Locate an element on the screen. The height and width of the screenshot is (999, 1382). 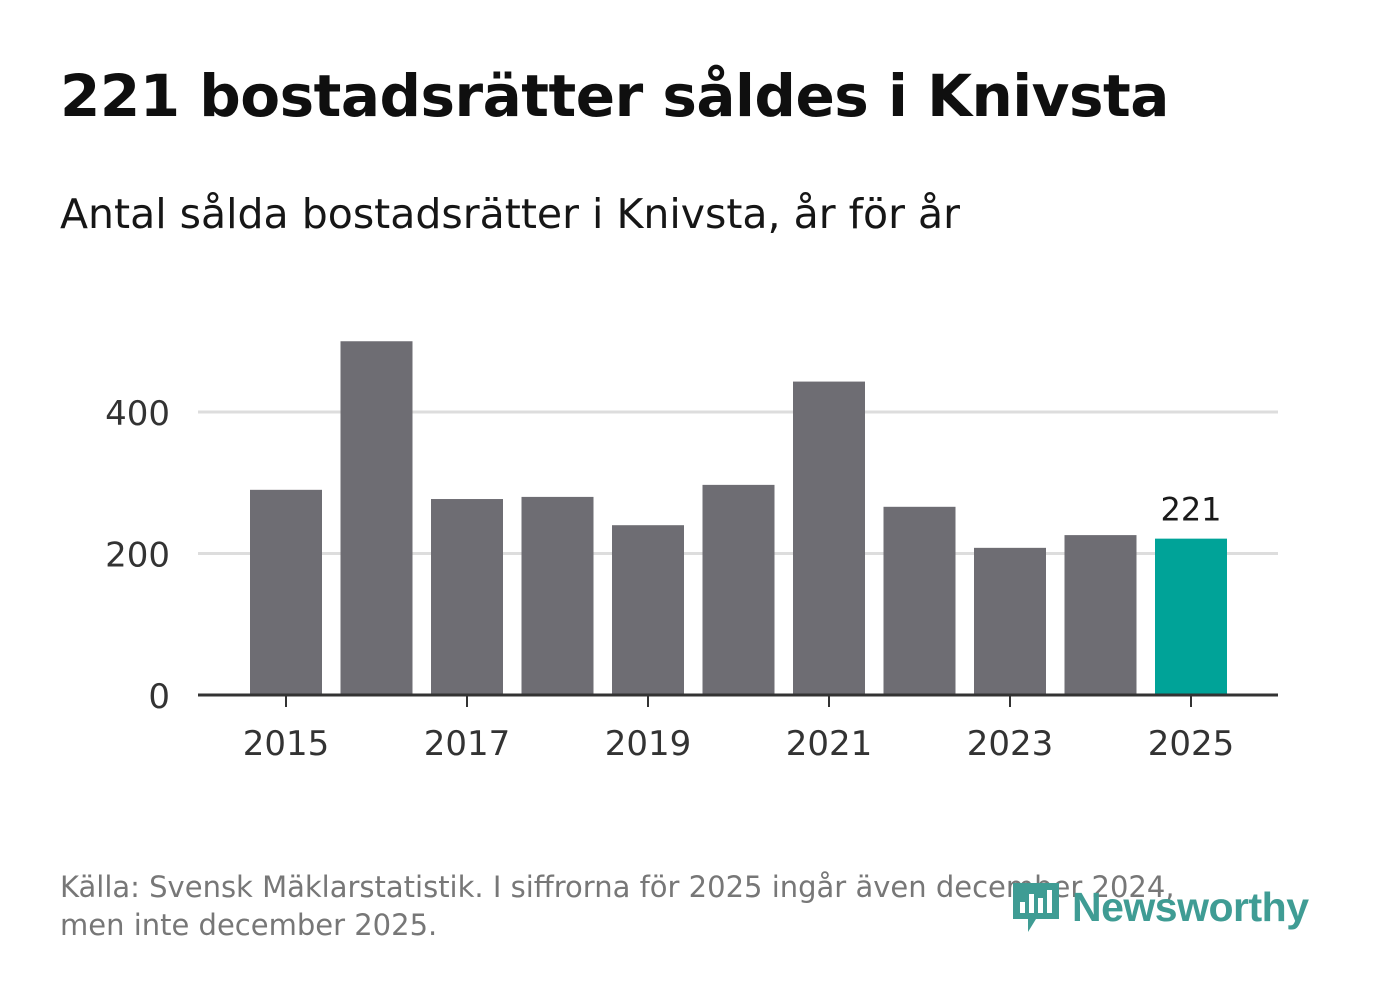
data-label-2025: 221 is located at coordinates (1190, 510).